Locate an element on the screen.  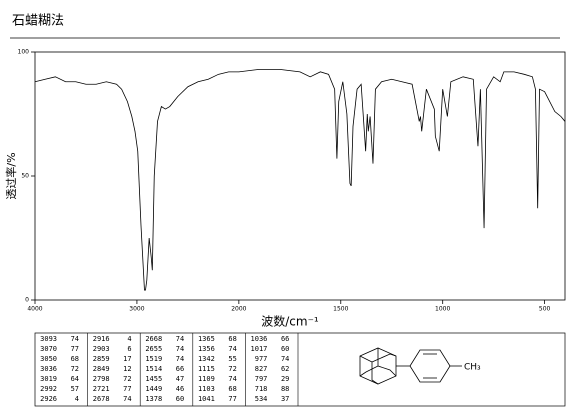
peak-wavenumber: 1449 is located at coordinates (153, 389).